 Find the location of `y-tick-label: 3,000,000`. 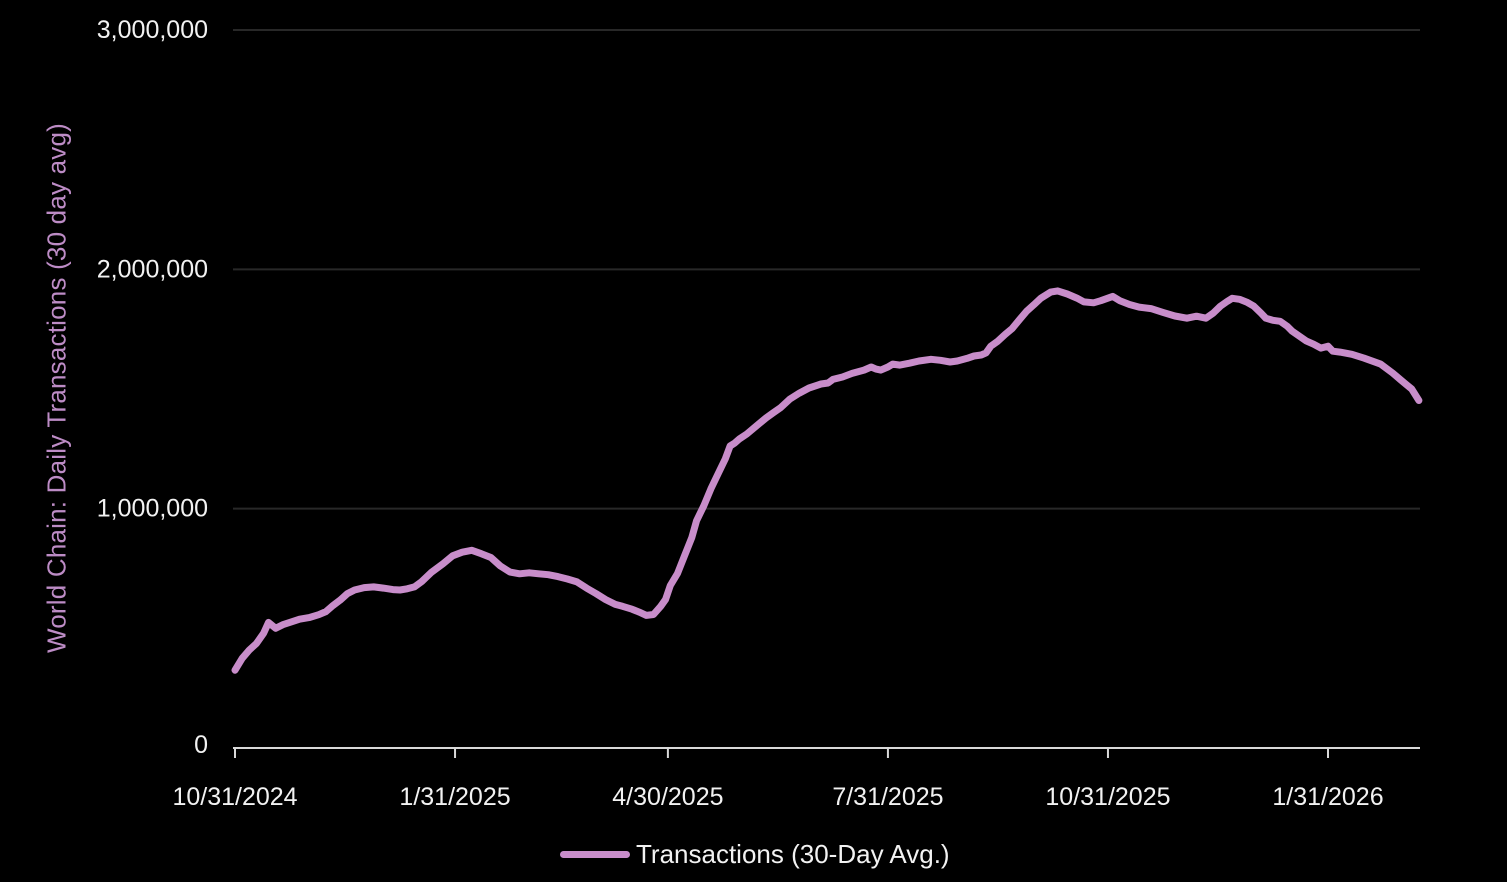

y-tick-label: 3,000,000 is located at coordinates (152, 30).